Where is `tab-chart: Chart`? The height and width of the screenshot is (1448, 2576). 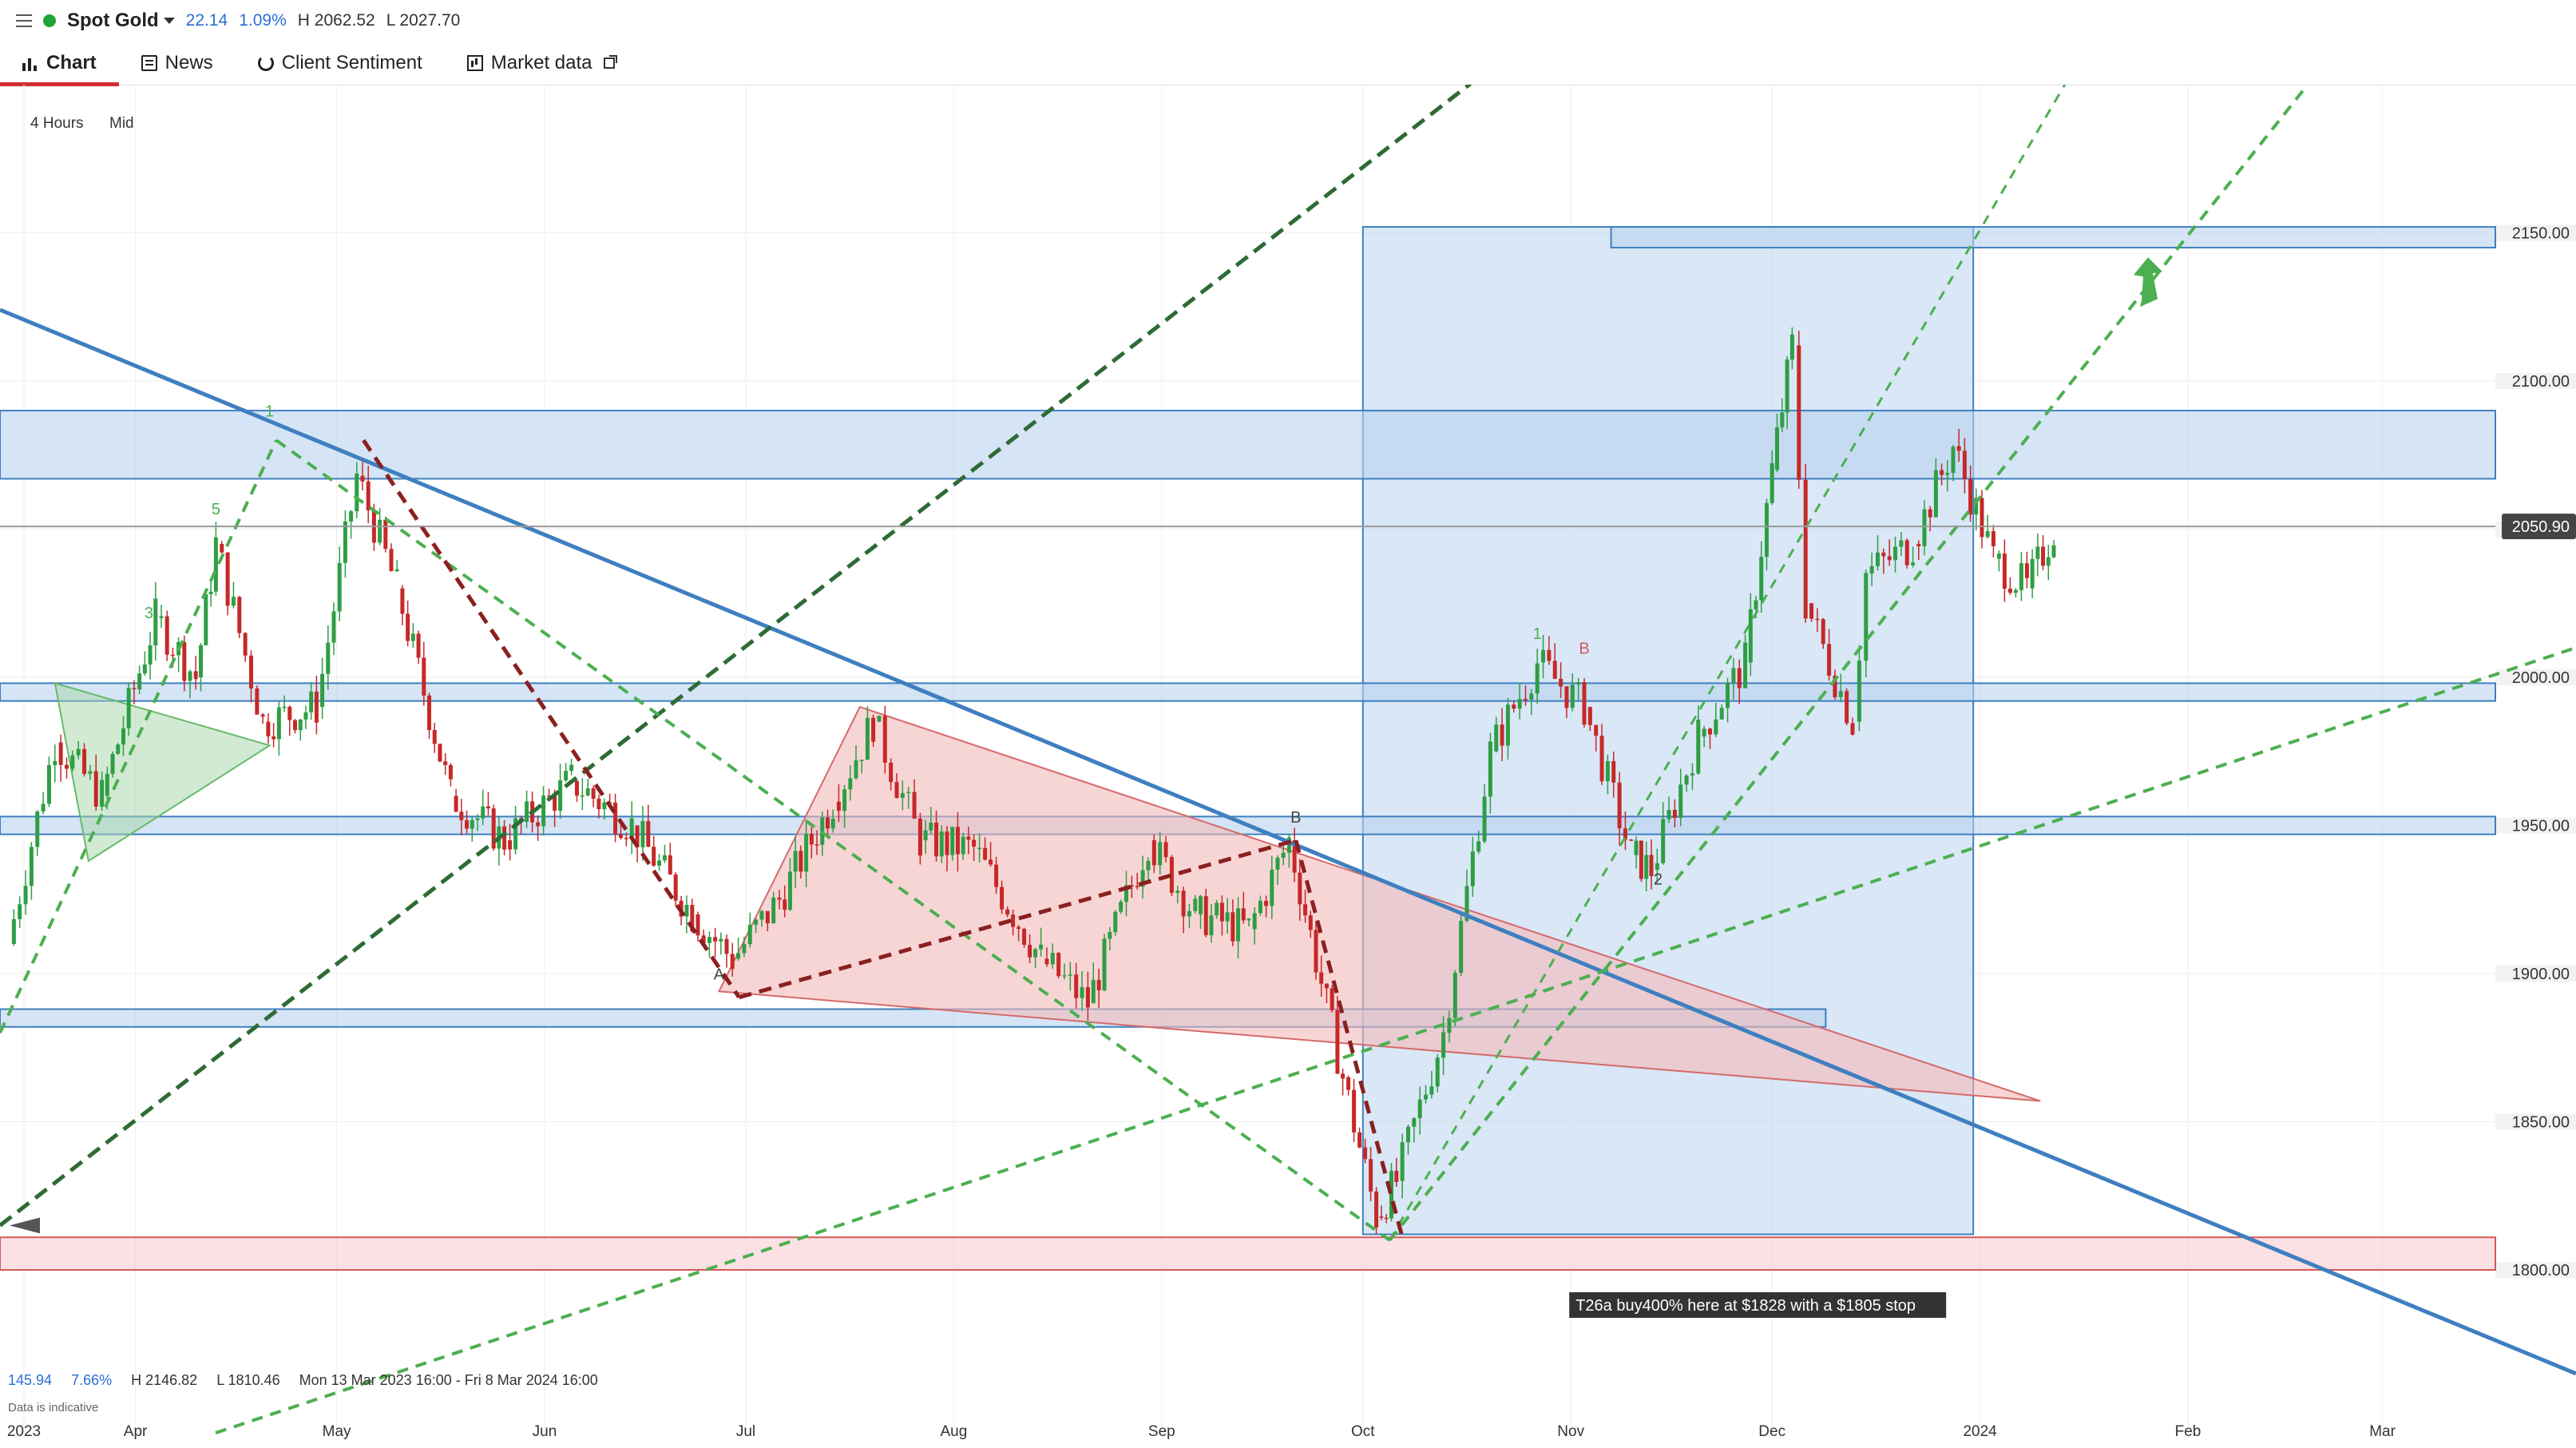
tab-chart: Chart is located at coordinates (59, 64).